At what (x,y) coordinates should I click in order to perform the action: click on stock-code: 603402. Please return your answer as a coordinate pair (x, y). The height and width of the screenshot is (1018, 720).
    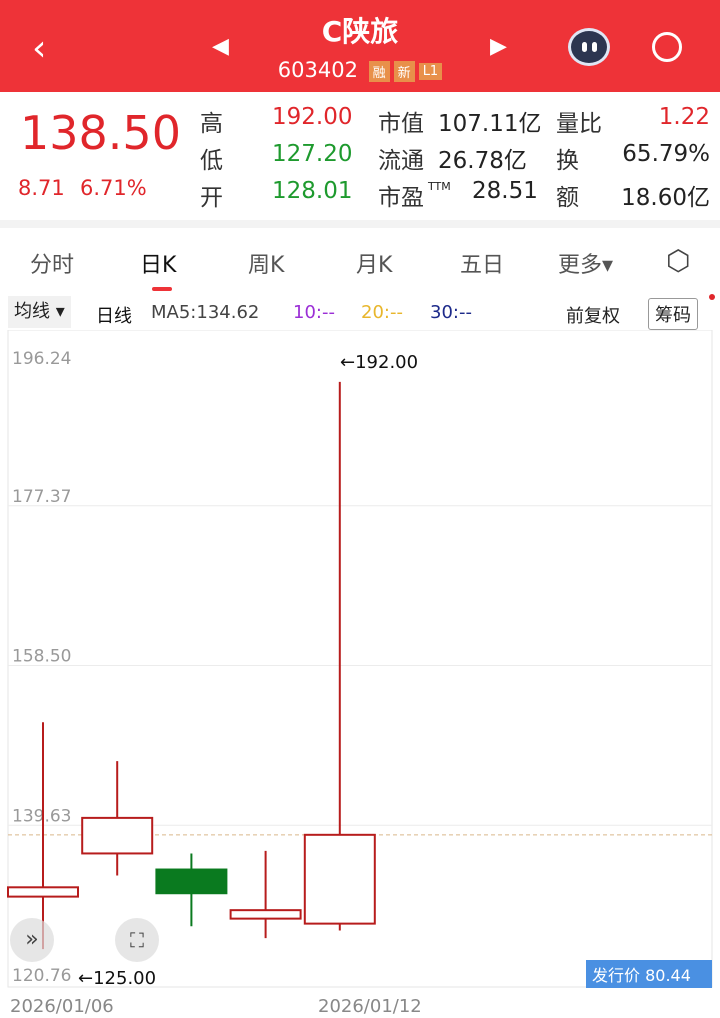
    Looking at the image, I should click on (317, 70).